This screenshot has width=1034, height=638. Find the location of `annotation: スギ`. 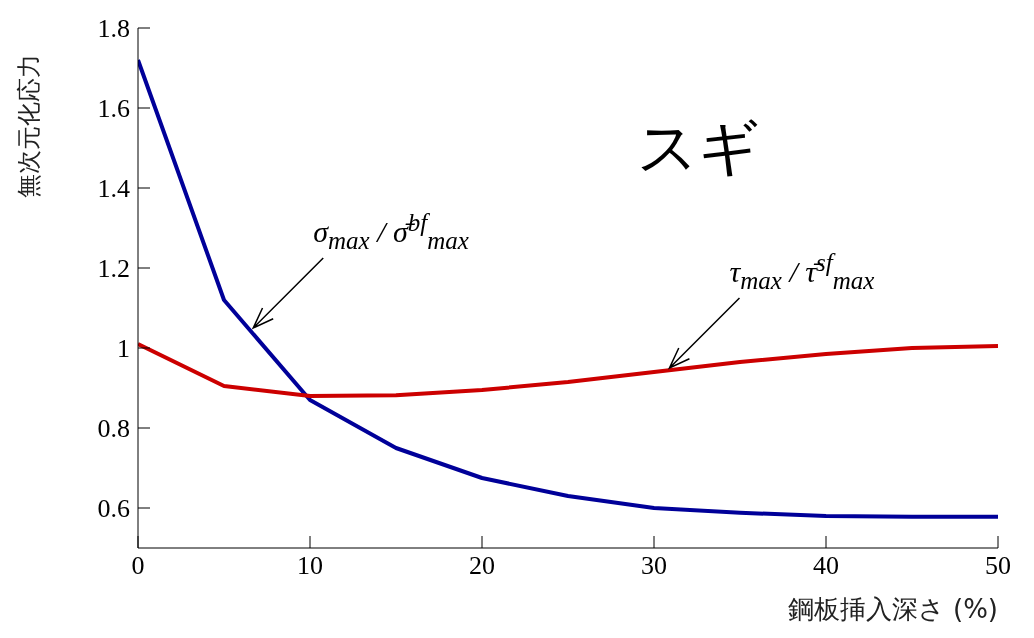

annotation: スギ is located at coordinates (697, 147).